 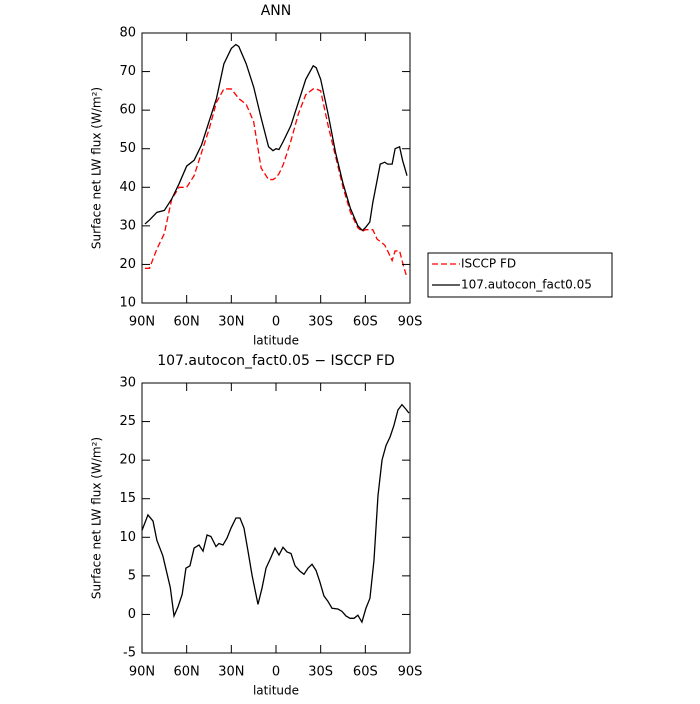 I want to click on legend-label: ISCCP FD, so click(x=488, y=264).